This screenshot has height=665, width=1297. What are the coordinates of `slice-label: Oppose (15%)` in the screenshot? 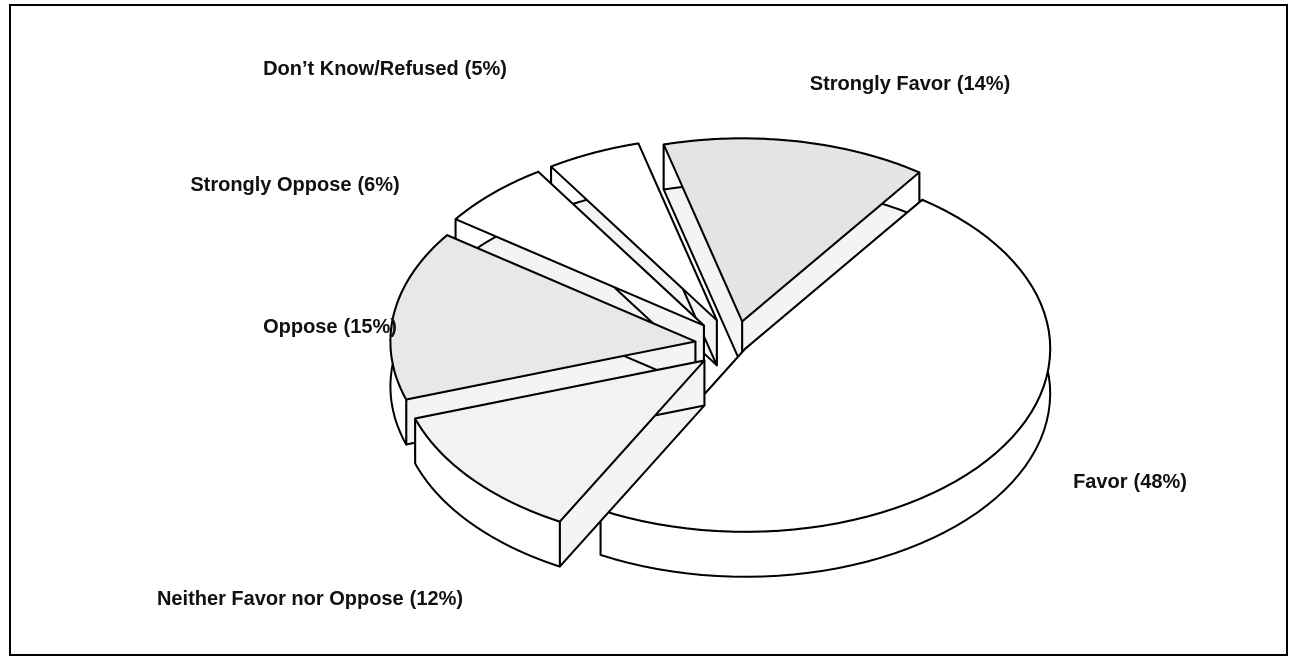 It's located at (330, 327).